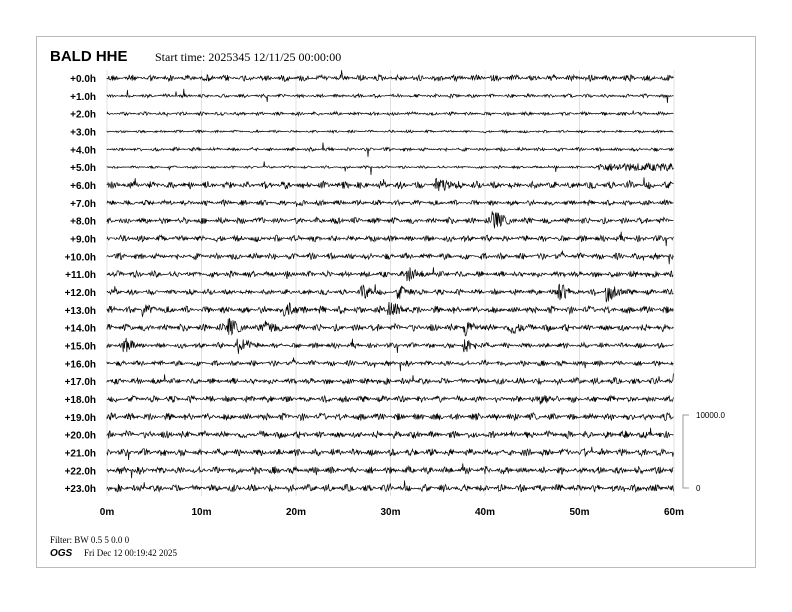 This screenshot has height=612, width=792. Describe the element at coordinates (674, 512) in the screenshot. I see `x-tick-label: 60m` at that location.